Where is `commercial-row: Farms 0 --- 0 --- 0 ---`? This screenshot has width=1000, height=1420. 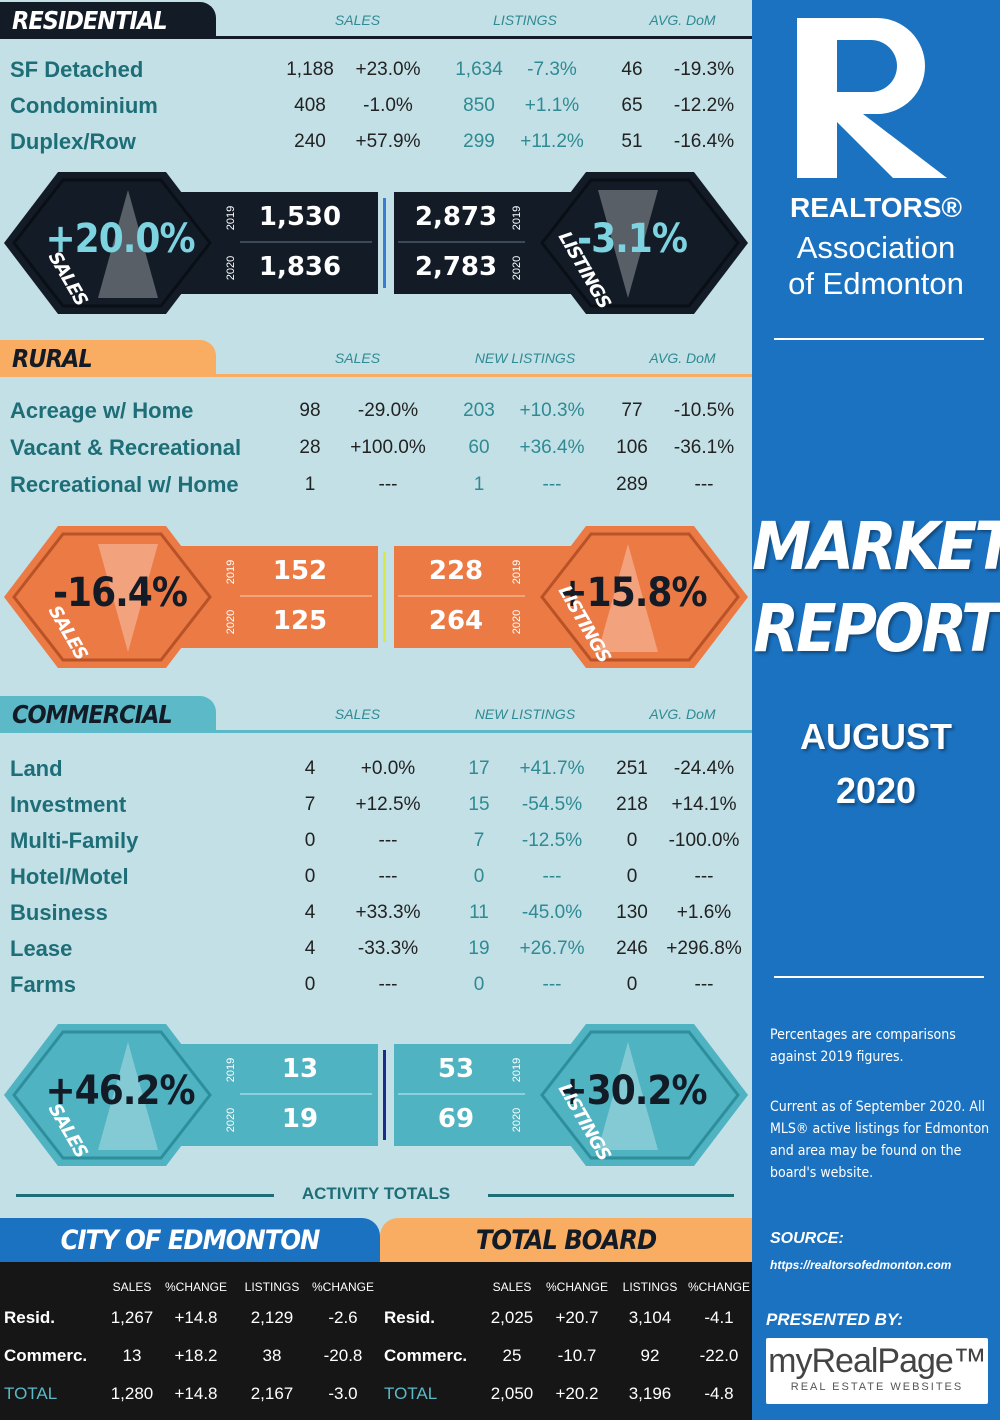 commercial-row: Farms 0 --- 0 --- 0 --- is located at coordinates (376, 985).